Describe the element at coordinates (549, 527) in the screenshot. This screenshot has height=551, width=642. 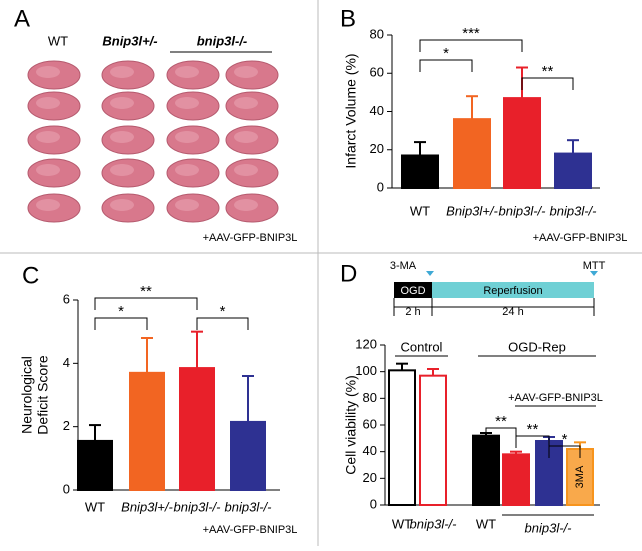
I see `group-label: bnip3l-/-` at that location.